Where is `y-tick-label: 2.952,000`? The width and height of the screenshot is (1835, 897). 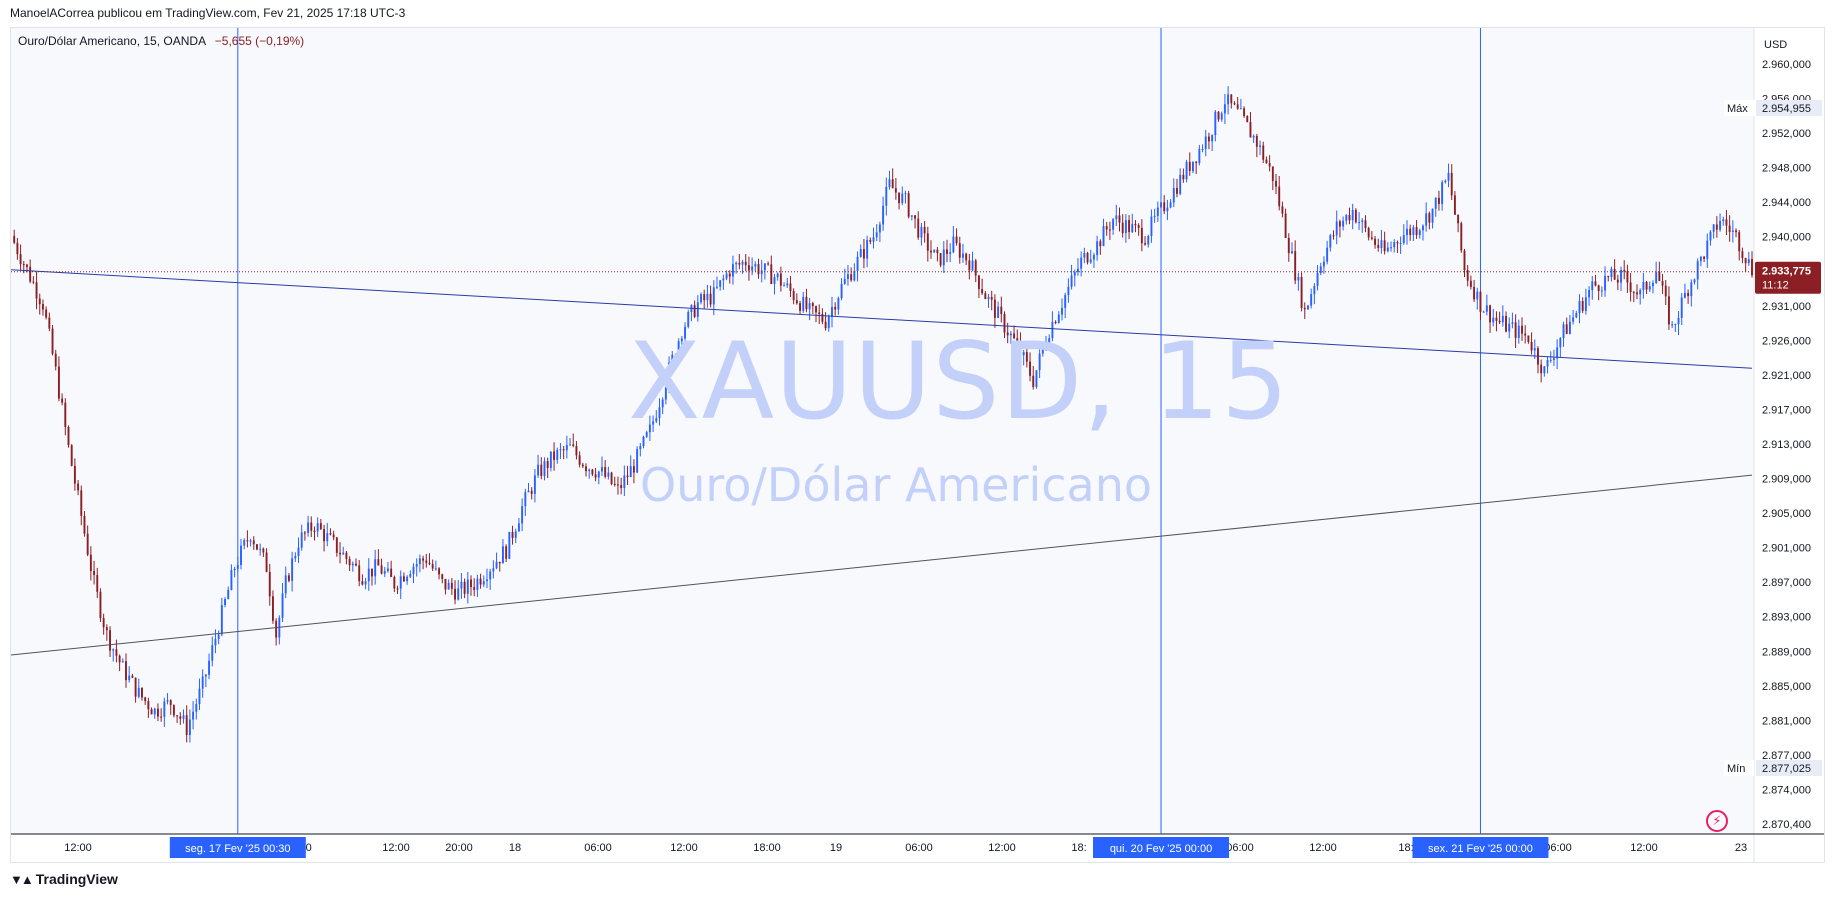 y-tick-label: 2.952,000 is located at coordinates (1786, 134).